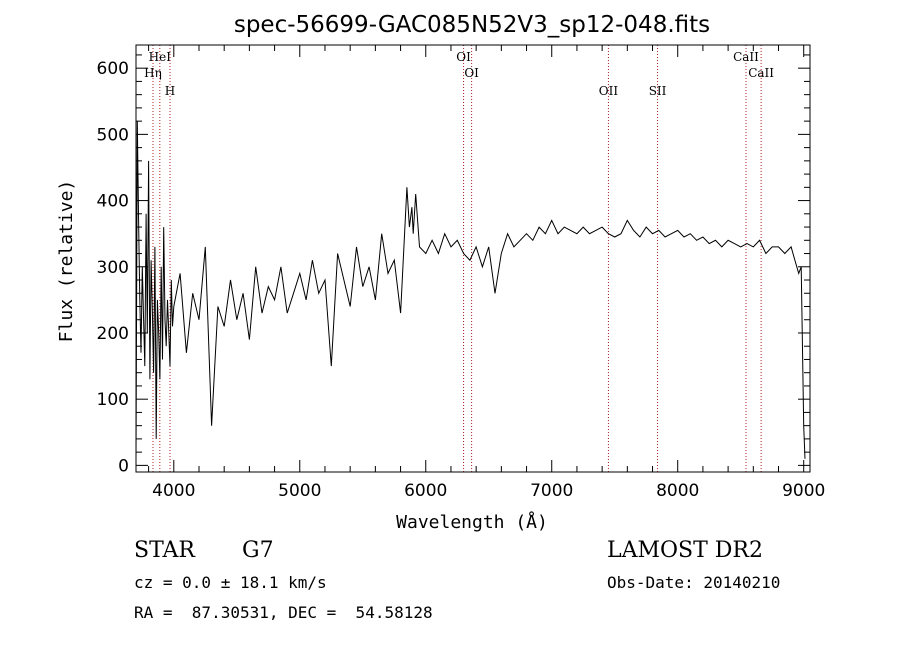 Image resolution: width=900 pixels, height=649 pixels. What do you see at coordinates (258, 550) in the screenshot?
I see `spectral-subclass: G7` at bounding box center [258, 550].